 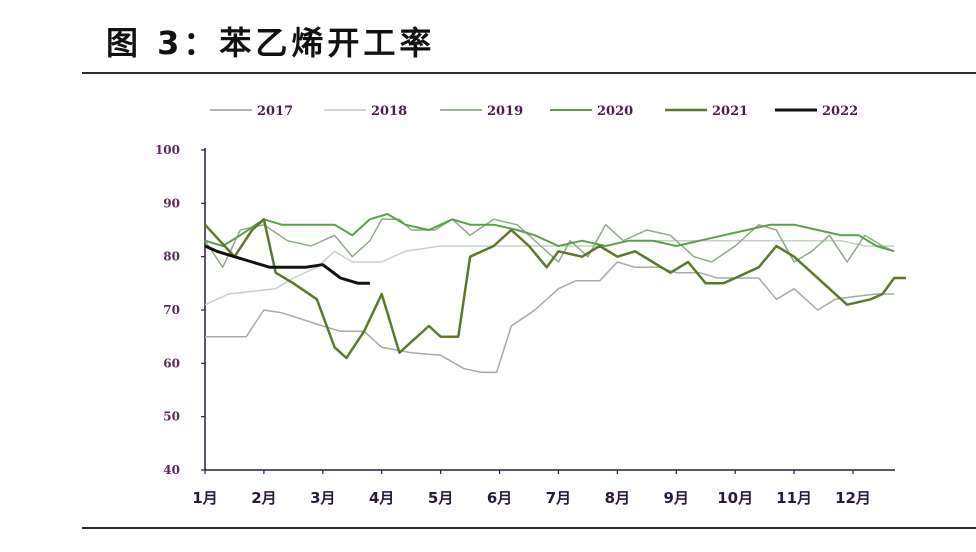 I want to click on x-tick-label: 1月, so click(x=204, y=498).